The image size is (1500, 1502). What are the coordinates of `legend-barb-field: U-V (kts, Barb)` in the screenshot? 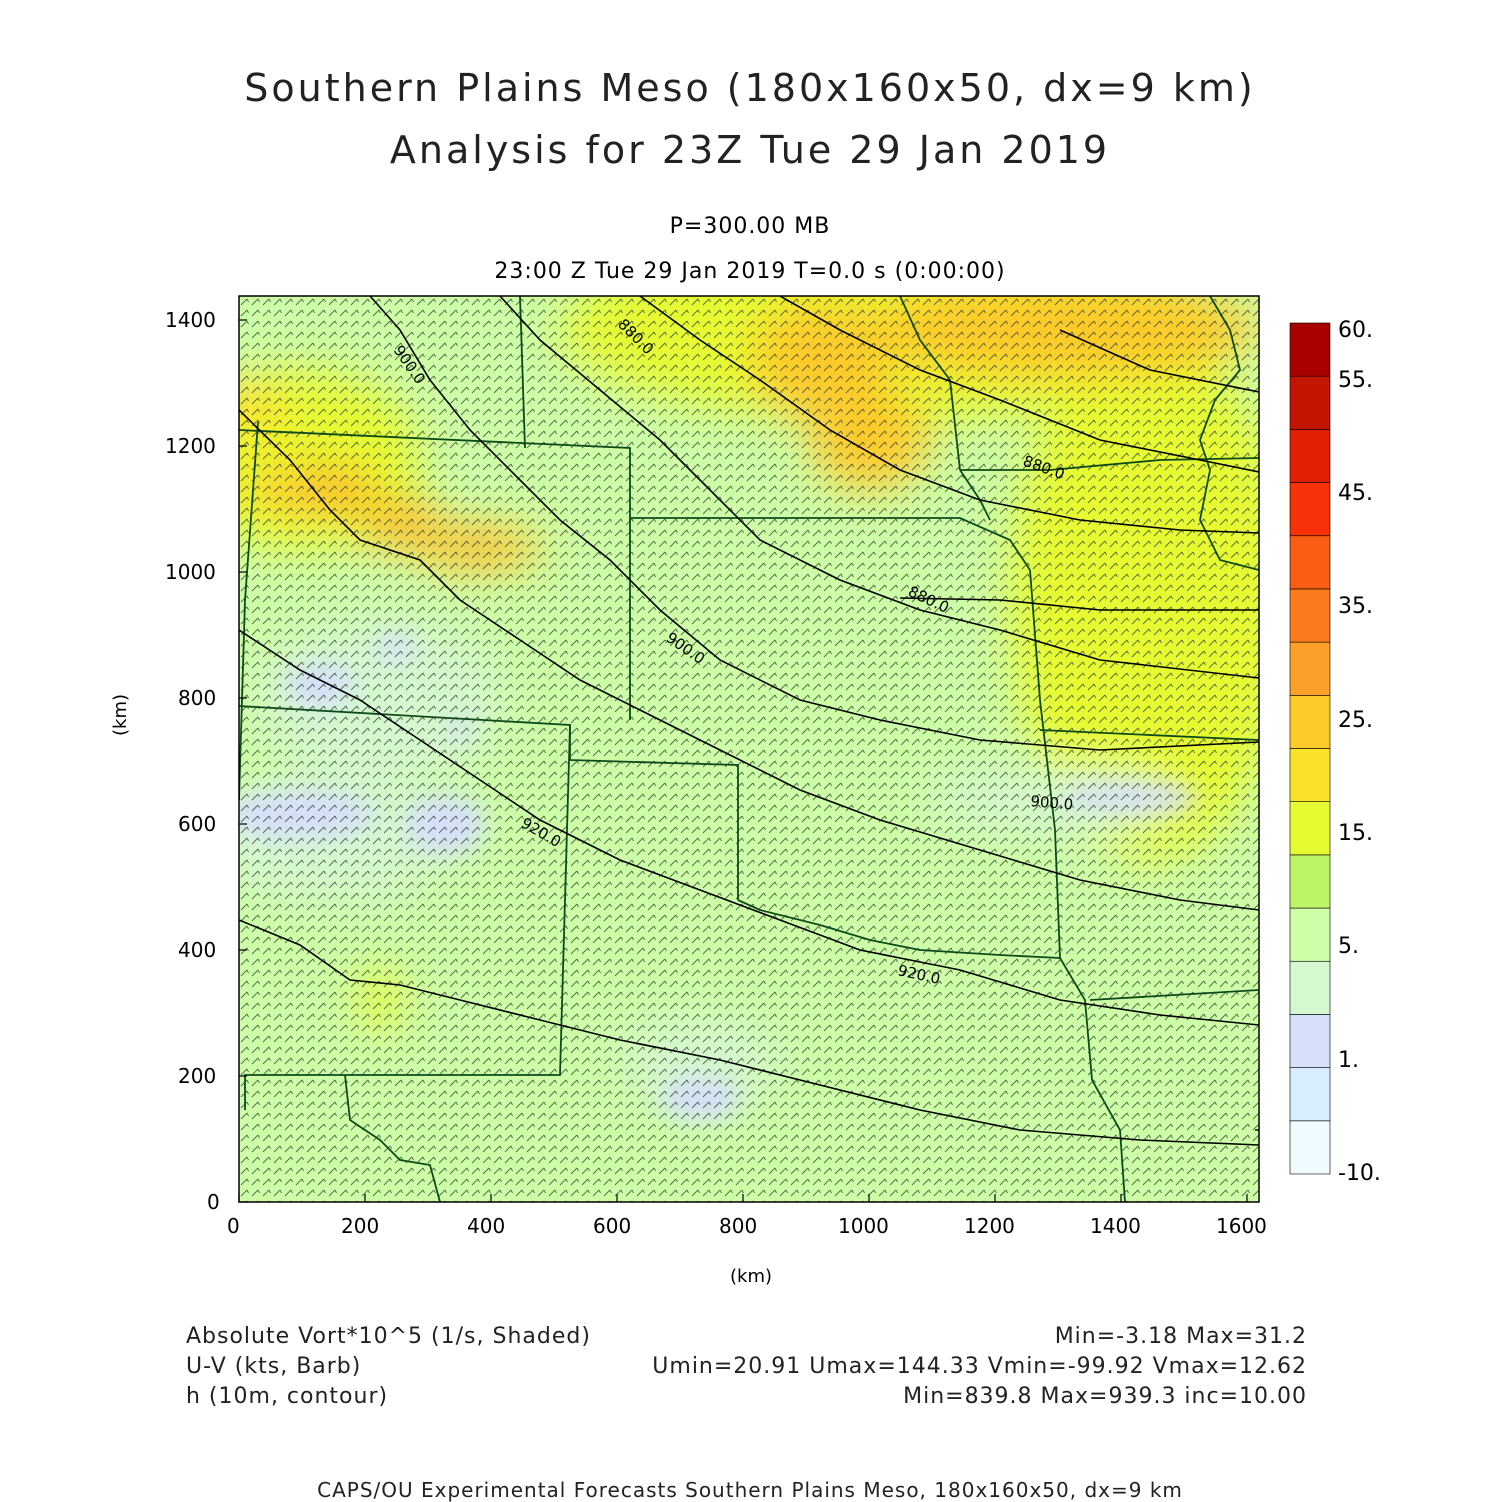 It's located at (274, 1366).